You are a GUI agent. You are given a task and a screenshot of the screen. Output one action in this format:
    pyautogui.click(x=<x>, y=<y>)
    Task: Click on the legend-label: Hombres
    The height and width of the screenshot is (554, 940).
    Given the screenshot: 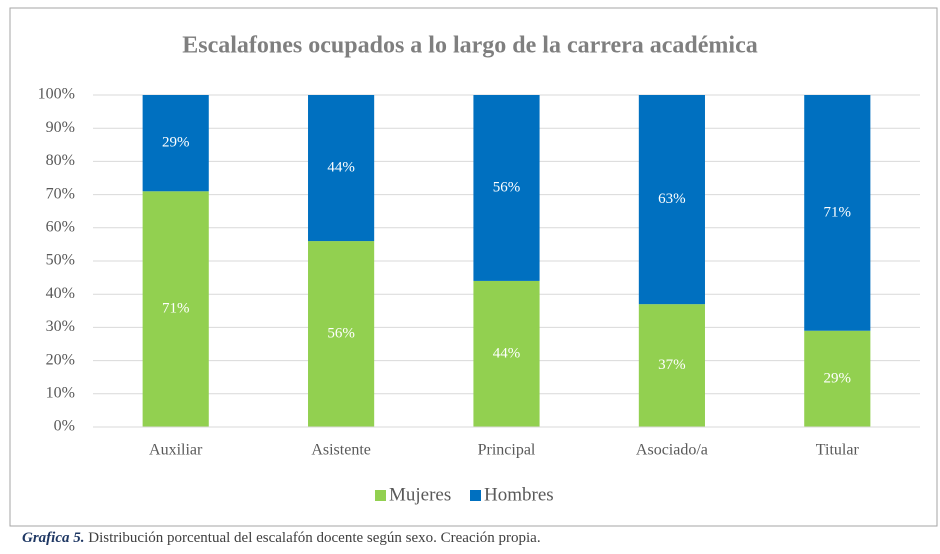 What is the action you would take?
    pyautogui.click(x=519, y=494)
    